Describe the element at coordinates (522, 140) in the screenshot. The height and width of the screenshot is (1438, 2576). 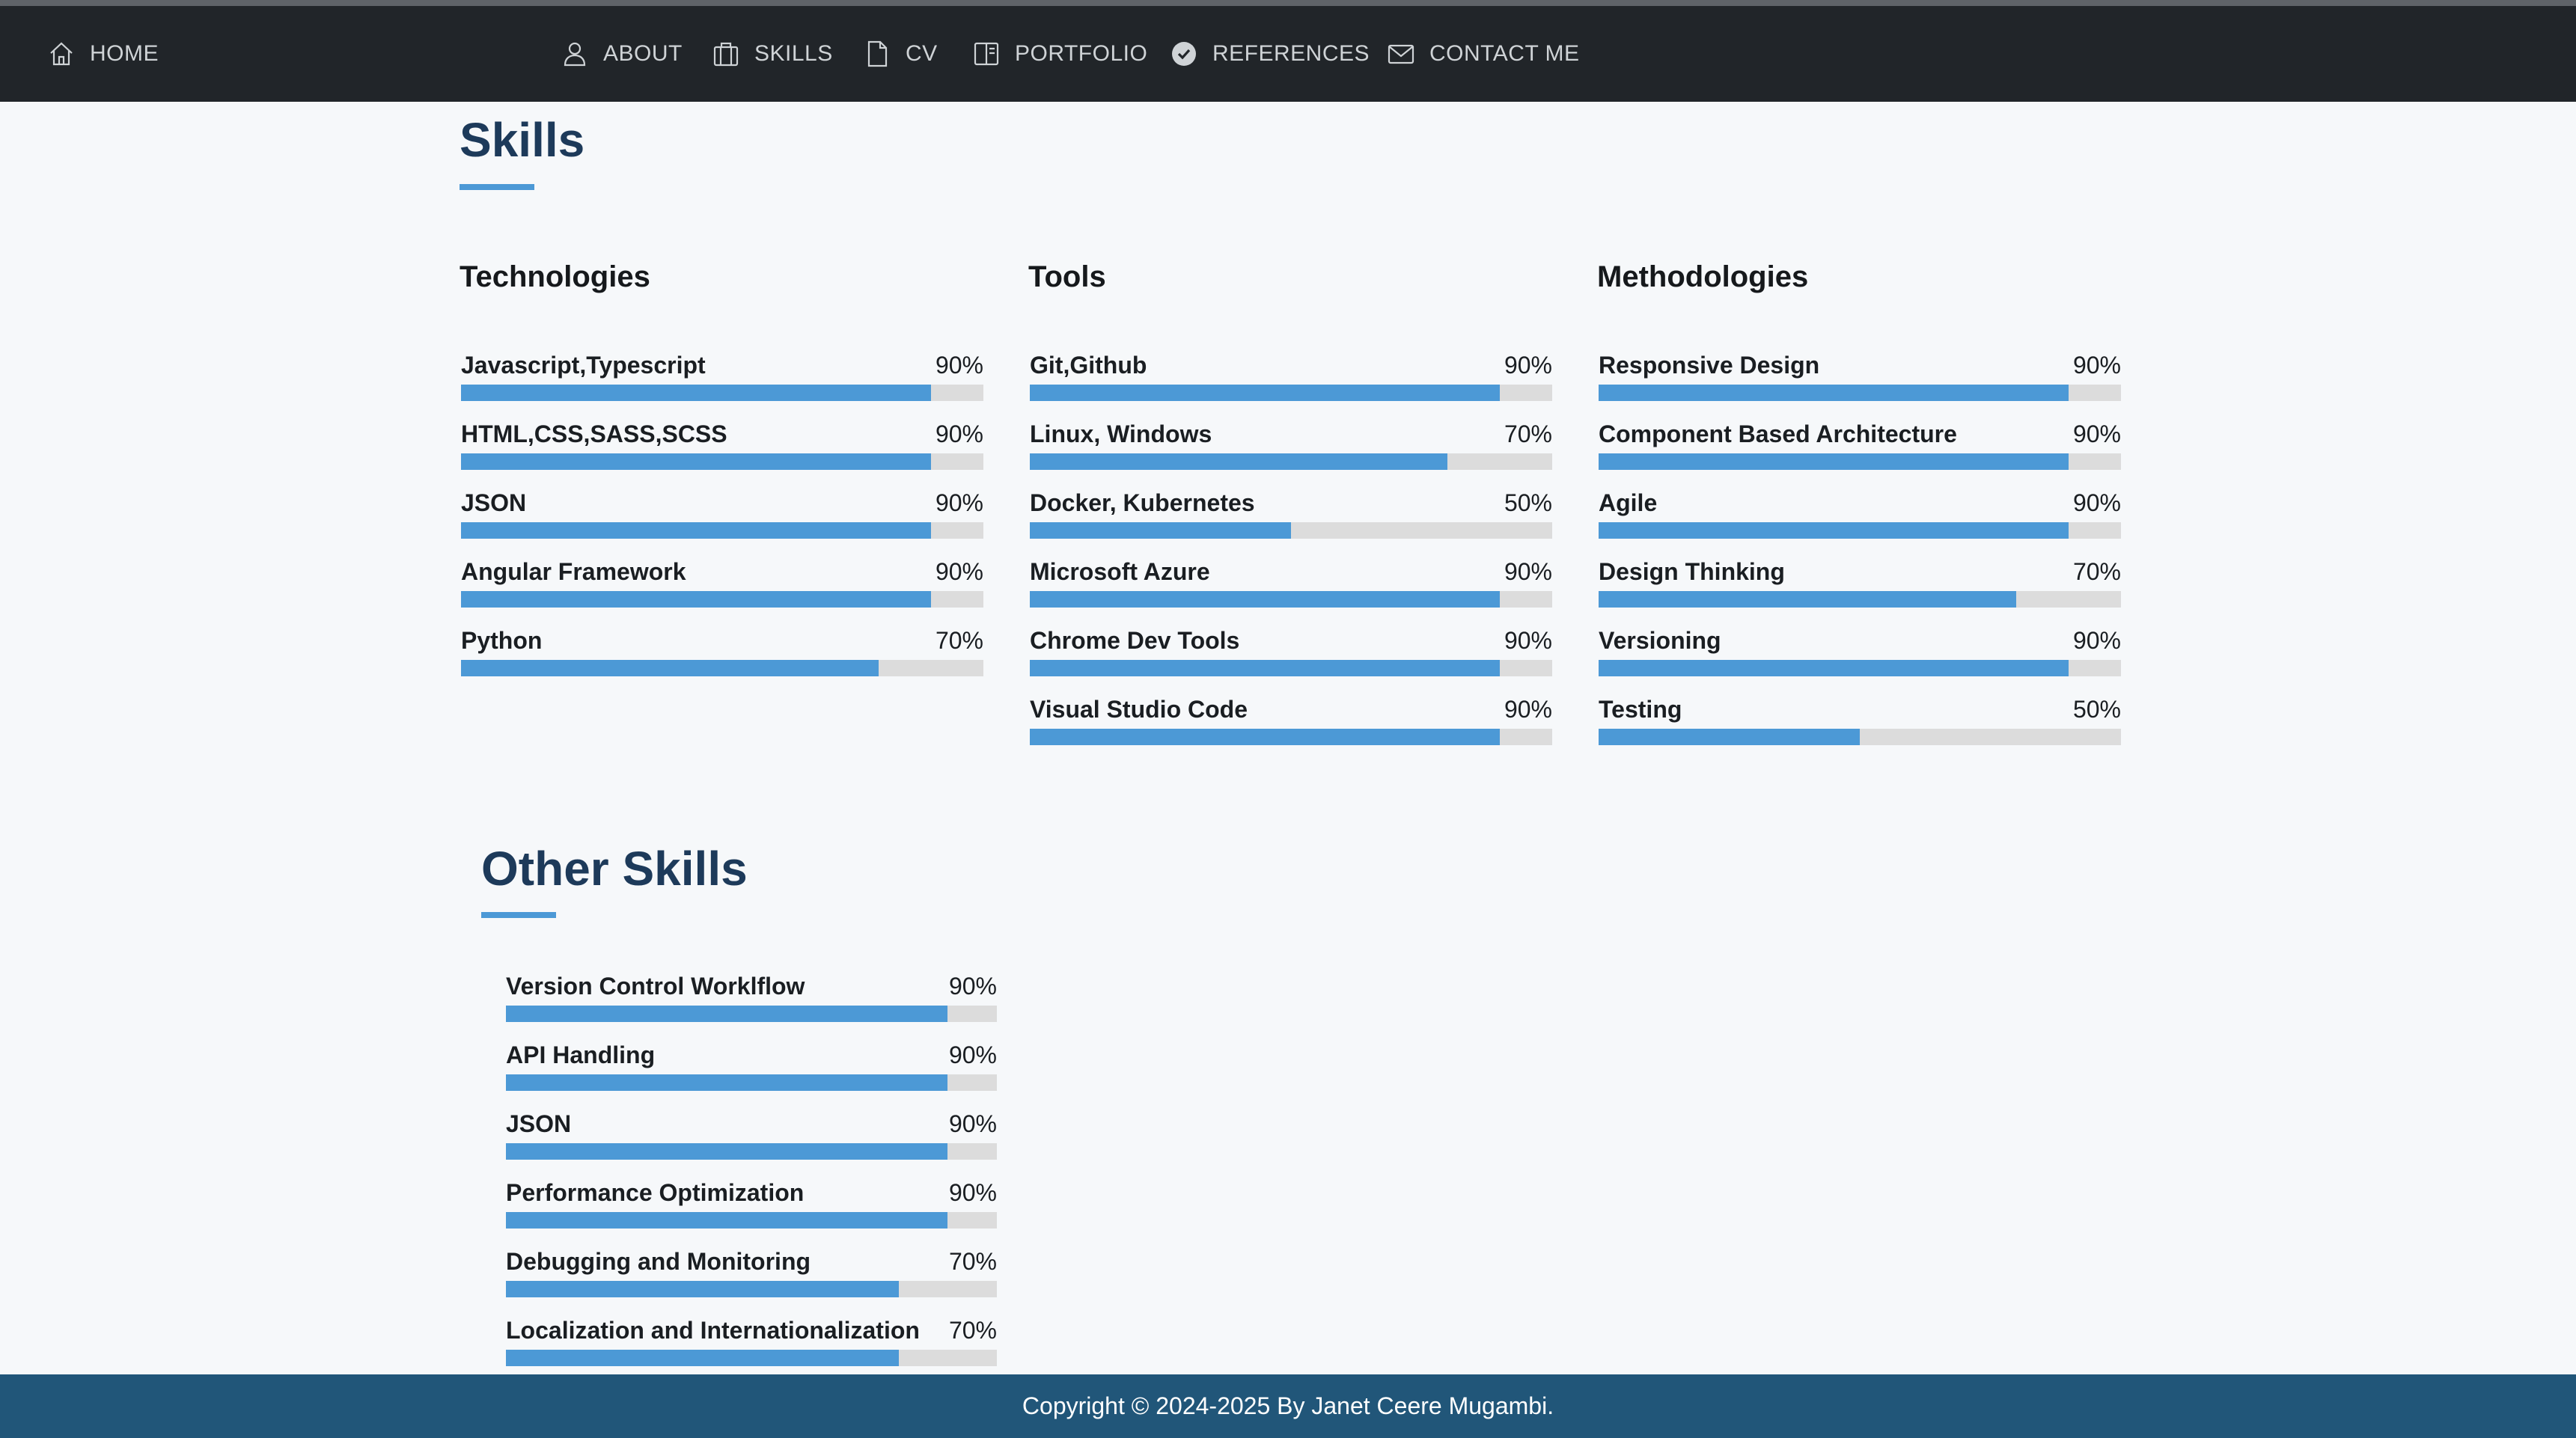
I see `skills-title: Skills` at that location.